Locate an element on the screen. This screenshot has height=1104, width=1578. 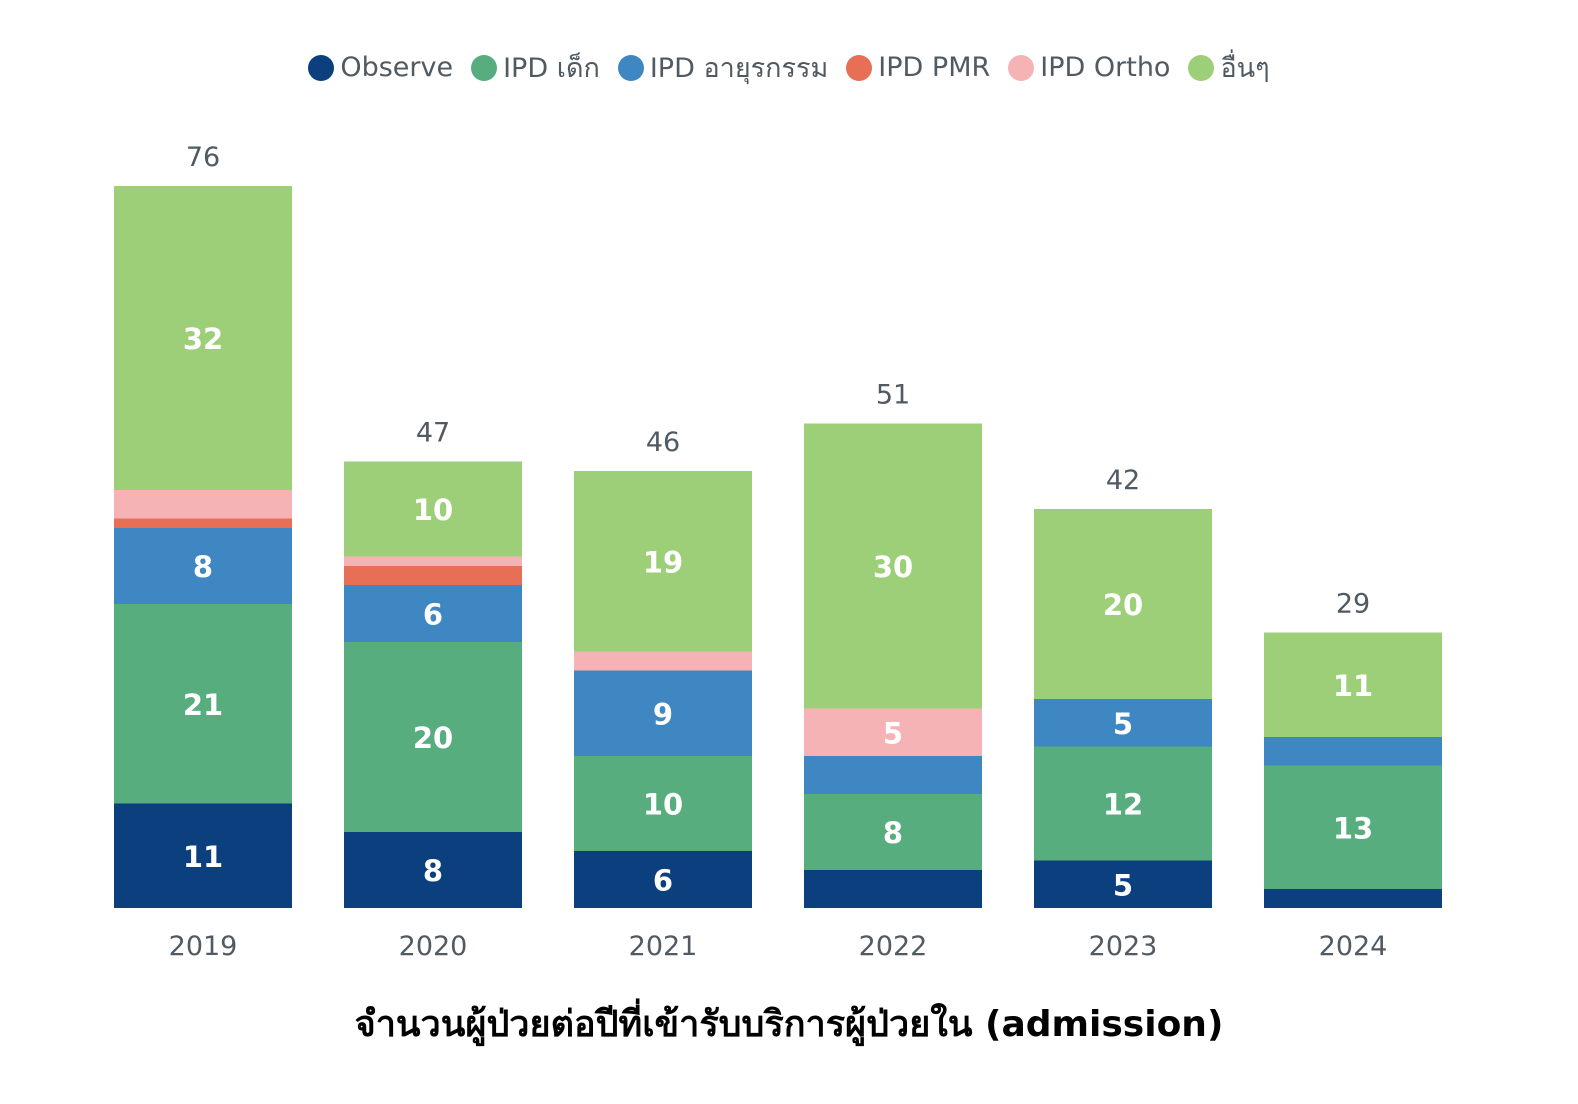
total-label: 47 is located at coordinates (433, 433).